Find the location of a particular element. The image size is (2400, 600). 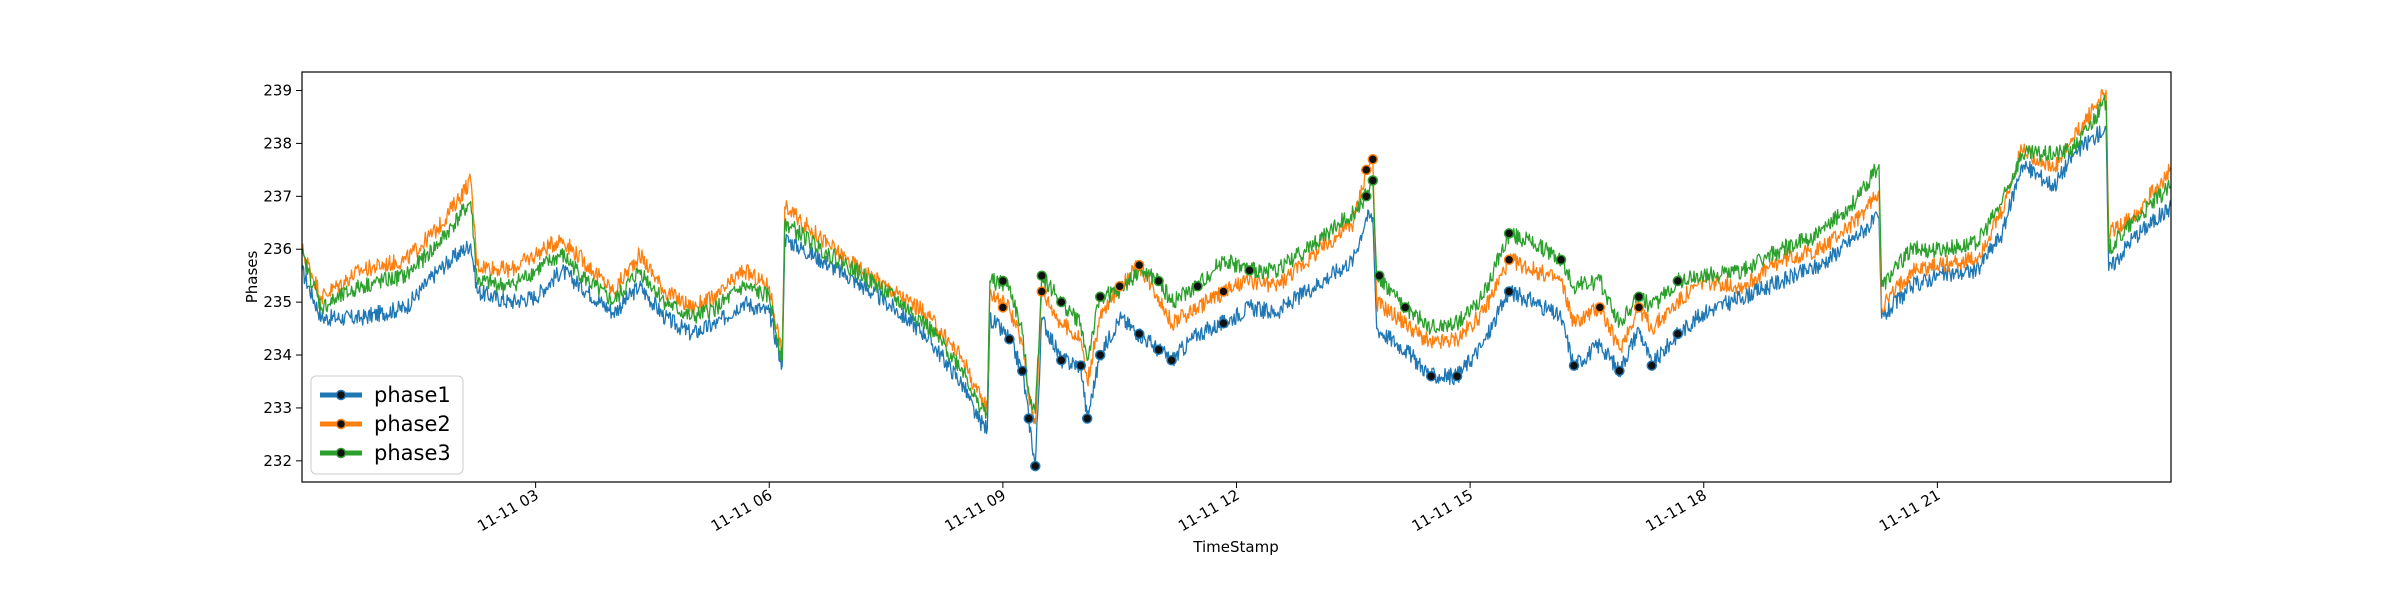

legend-marker-phase2 is located at coordinates (341, 424).